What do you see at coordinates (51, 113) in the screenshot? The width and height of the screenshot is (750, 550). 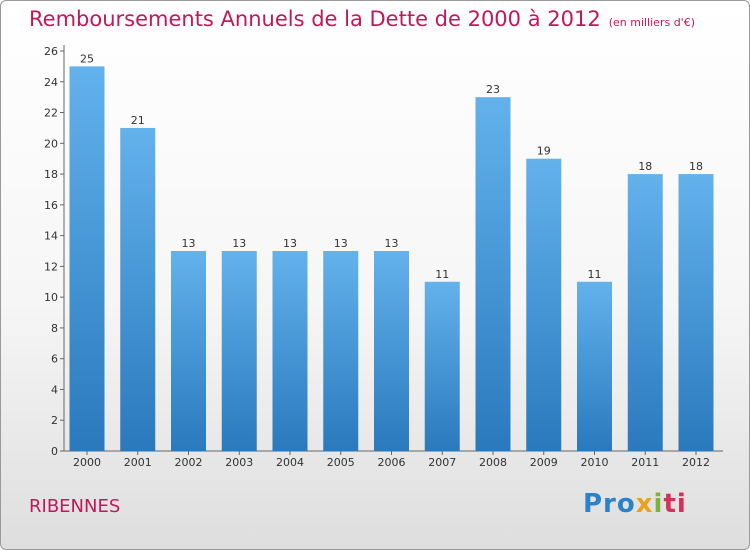 I see `y-tick-label: 22` at bounding box center [51, 113].